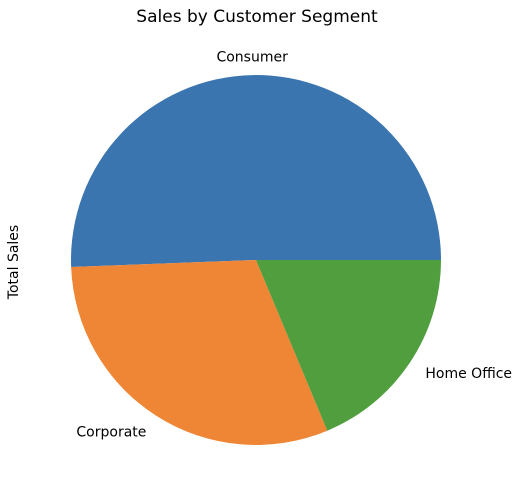  What do you see at coordinates (14, 262) in the screenshot?
I see `y-axis-label: Total Sales` at bounding box center [14, 262].